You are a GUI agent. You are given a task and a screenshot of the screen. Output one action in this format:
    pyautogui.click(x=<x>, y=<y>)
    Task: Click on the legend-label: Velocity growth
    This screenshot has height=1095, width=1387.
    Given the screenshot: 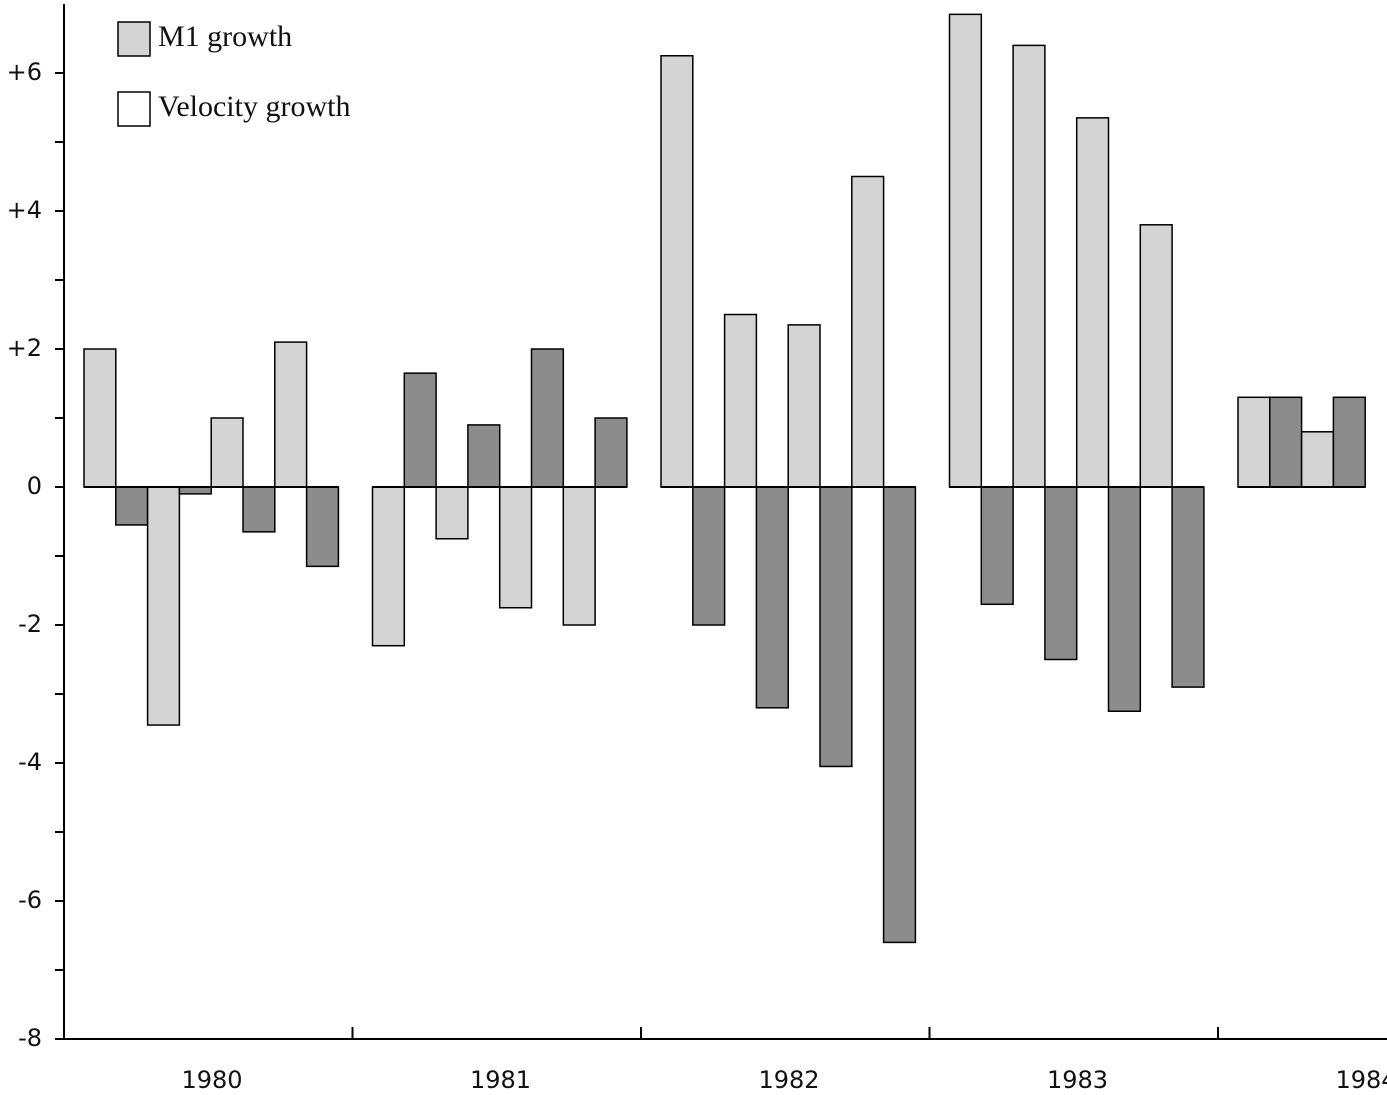 What is the action you would take?
    pyautogui.click(x=254, y=106)
    